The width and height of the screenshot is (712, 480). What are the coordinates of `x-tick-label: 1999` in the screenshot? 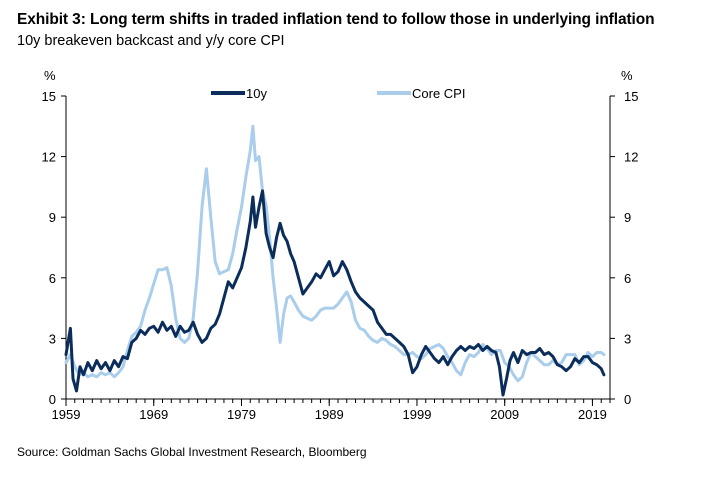 It's located at (417, 414).